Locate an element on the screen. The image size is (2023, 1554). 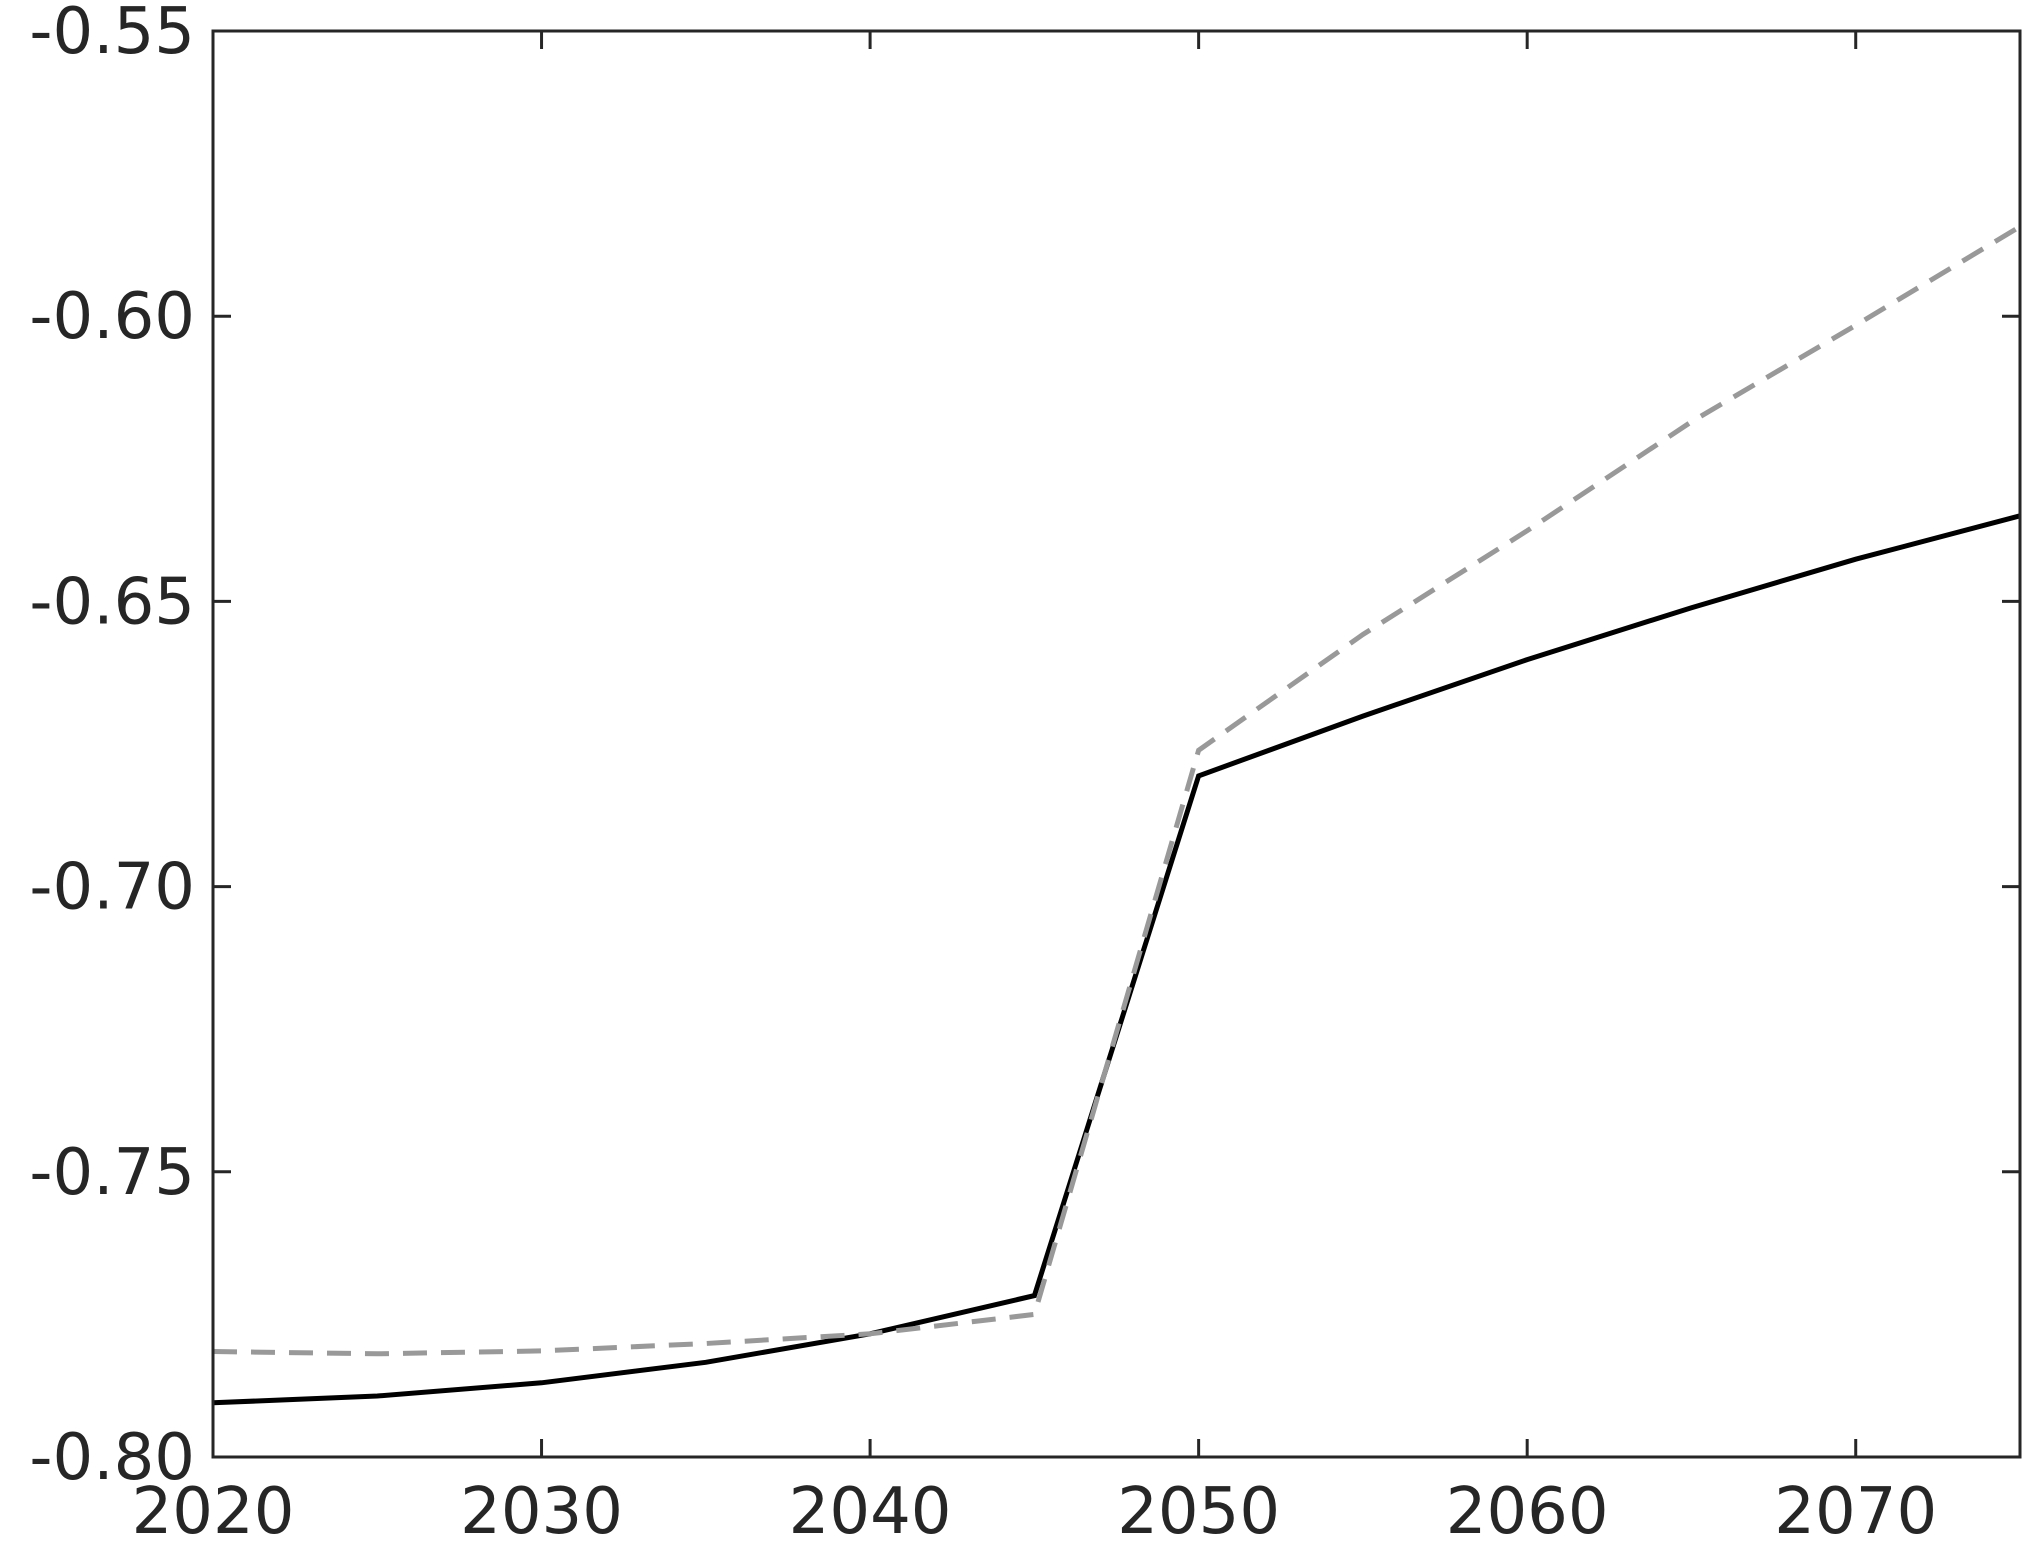
y-tick-label: -0.55 is located at coordinates (112, 34).